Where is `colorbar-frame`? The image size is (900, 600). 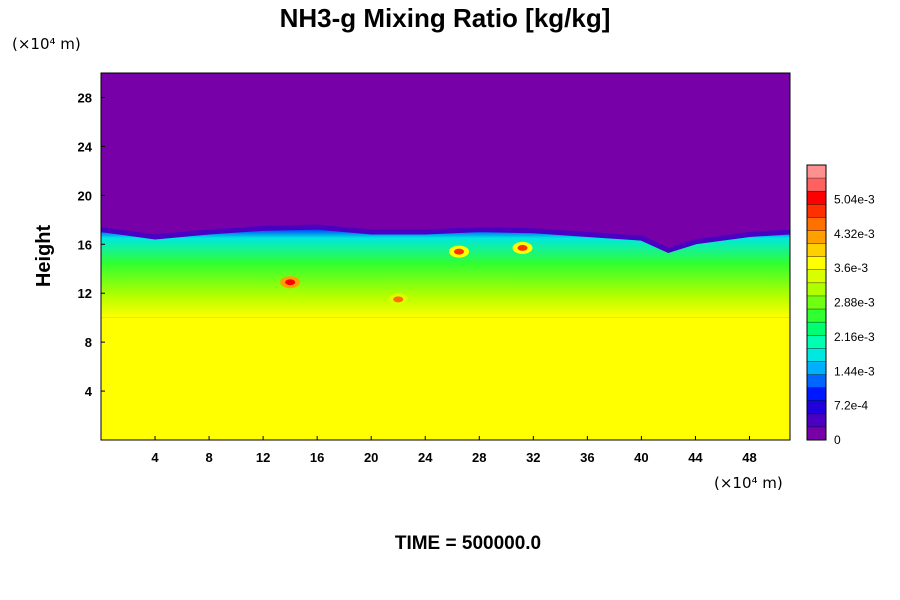
colorbar-frame is located at coordinates (816, 302).